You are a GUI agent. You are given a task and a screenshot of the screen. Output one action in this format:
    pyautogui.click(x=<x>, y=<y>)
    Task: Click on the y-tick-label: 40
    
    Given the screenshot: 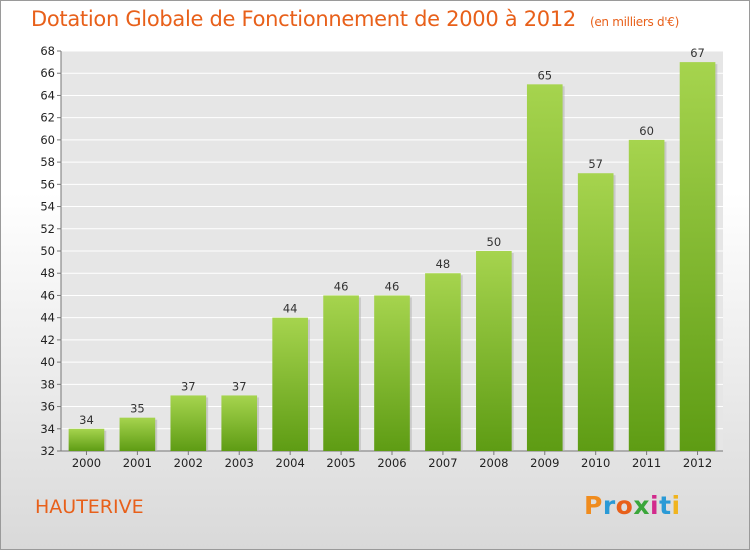 What is the action you would take?
    pyautogui.click(x=47, y=362)
    